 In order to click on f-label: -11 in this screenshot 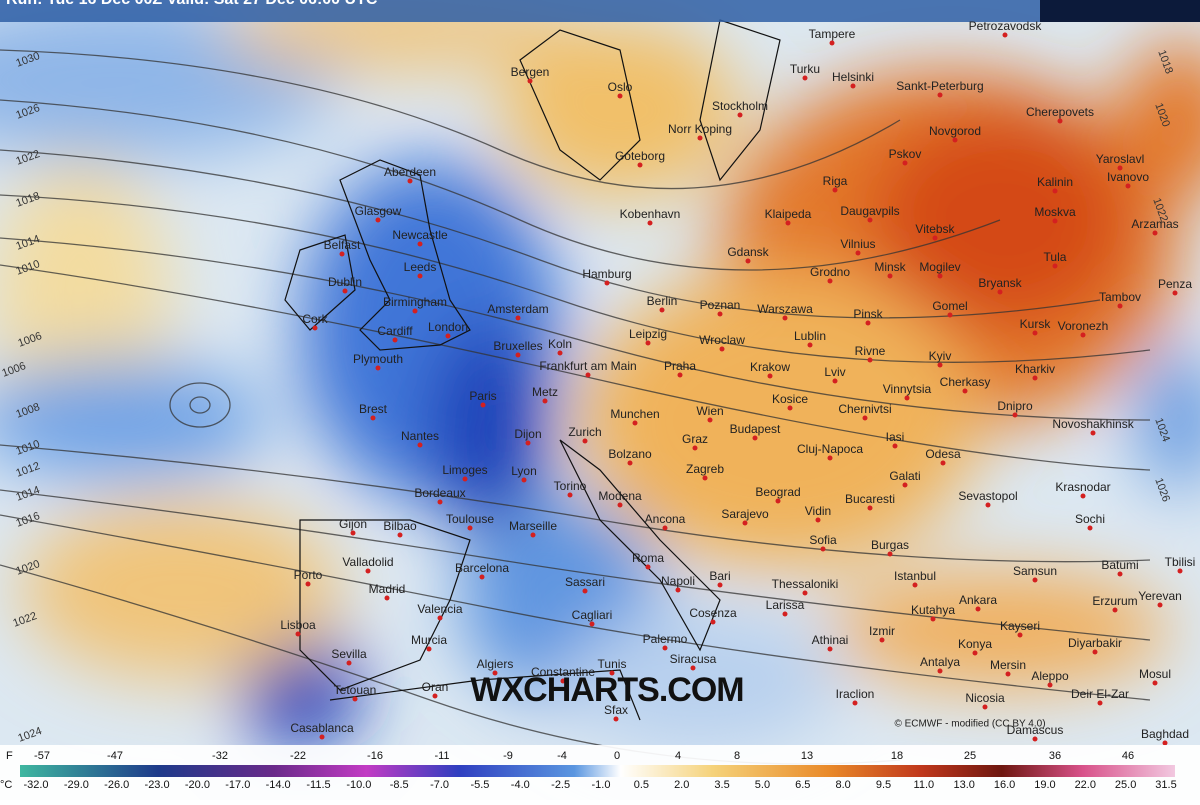, I will do `click(441, 756)`.